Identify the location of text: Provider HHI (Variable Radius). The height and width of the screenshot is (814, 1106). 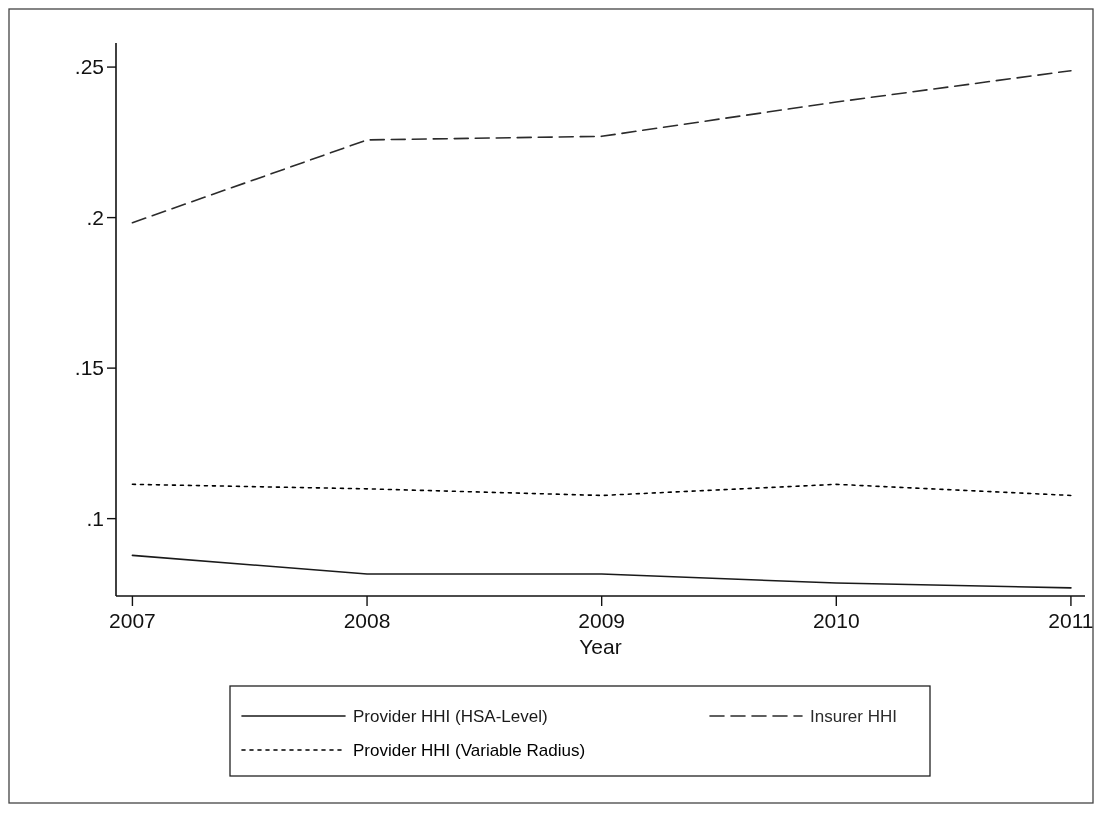
(469, 750).